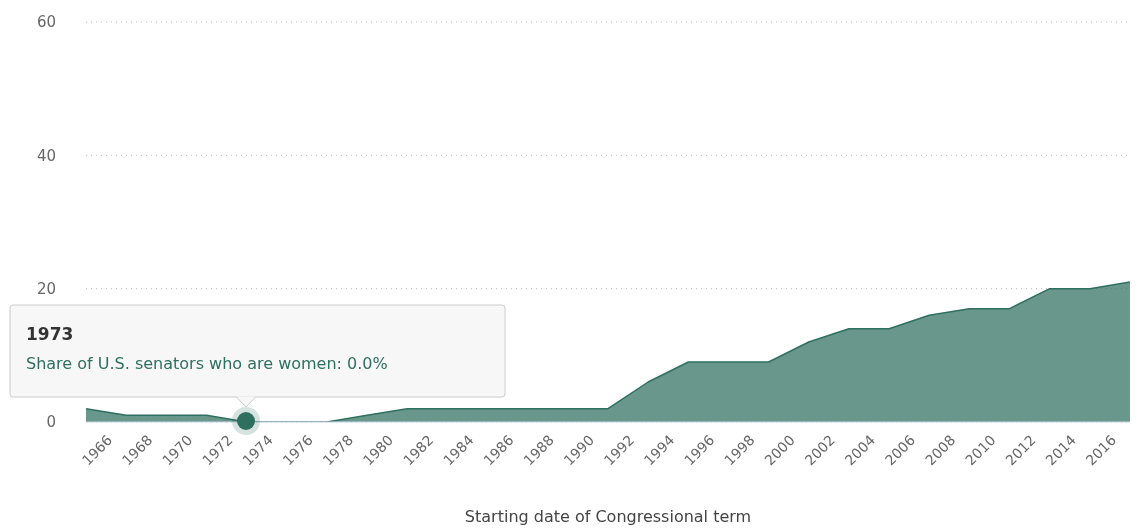 This screenshot has height=529, width=1139. Describe the element at coordinates (51, 422) in the screenshot. I see `y-tick-label: 0` at that location.